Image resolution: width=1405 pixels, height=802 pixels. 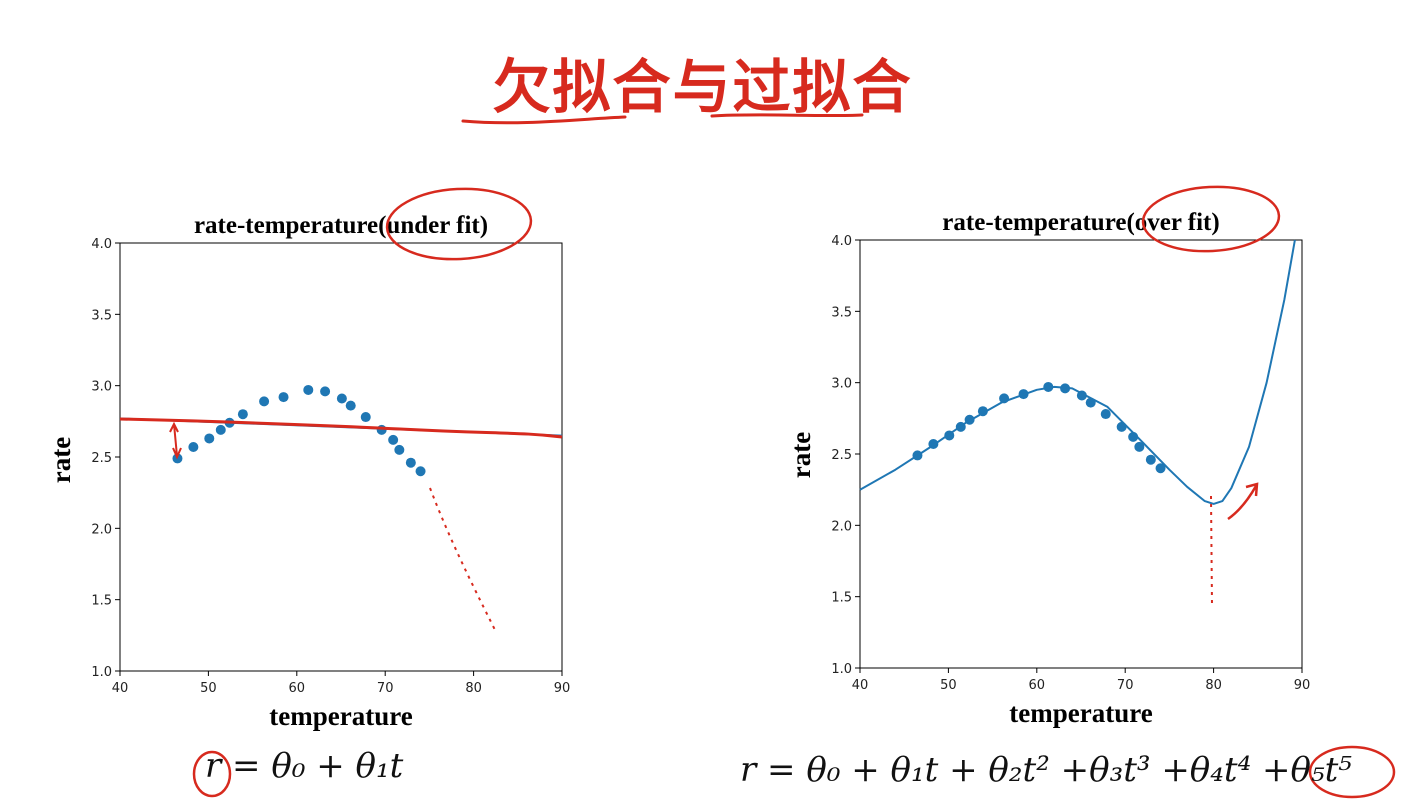 I want to click on annotation-residual-arrow, so click(x=175, y=440).